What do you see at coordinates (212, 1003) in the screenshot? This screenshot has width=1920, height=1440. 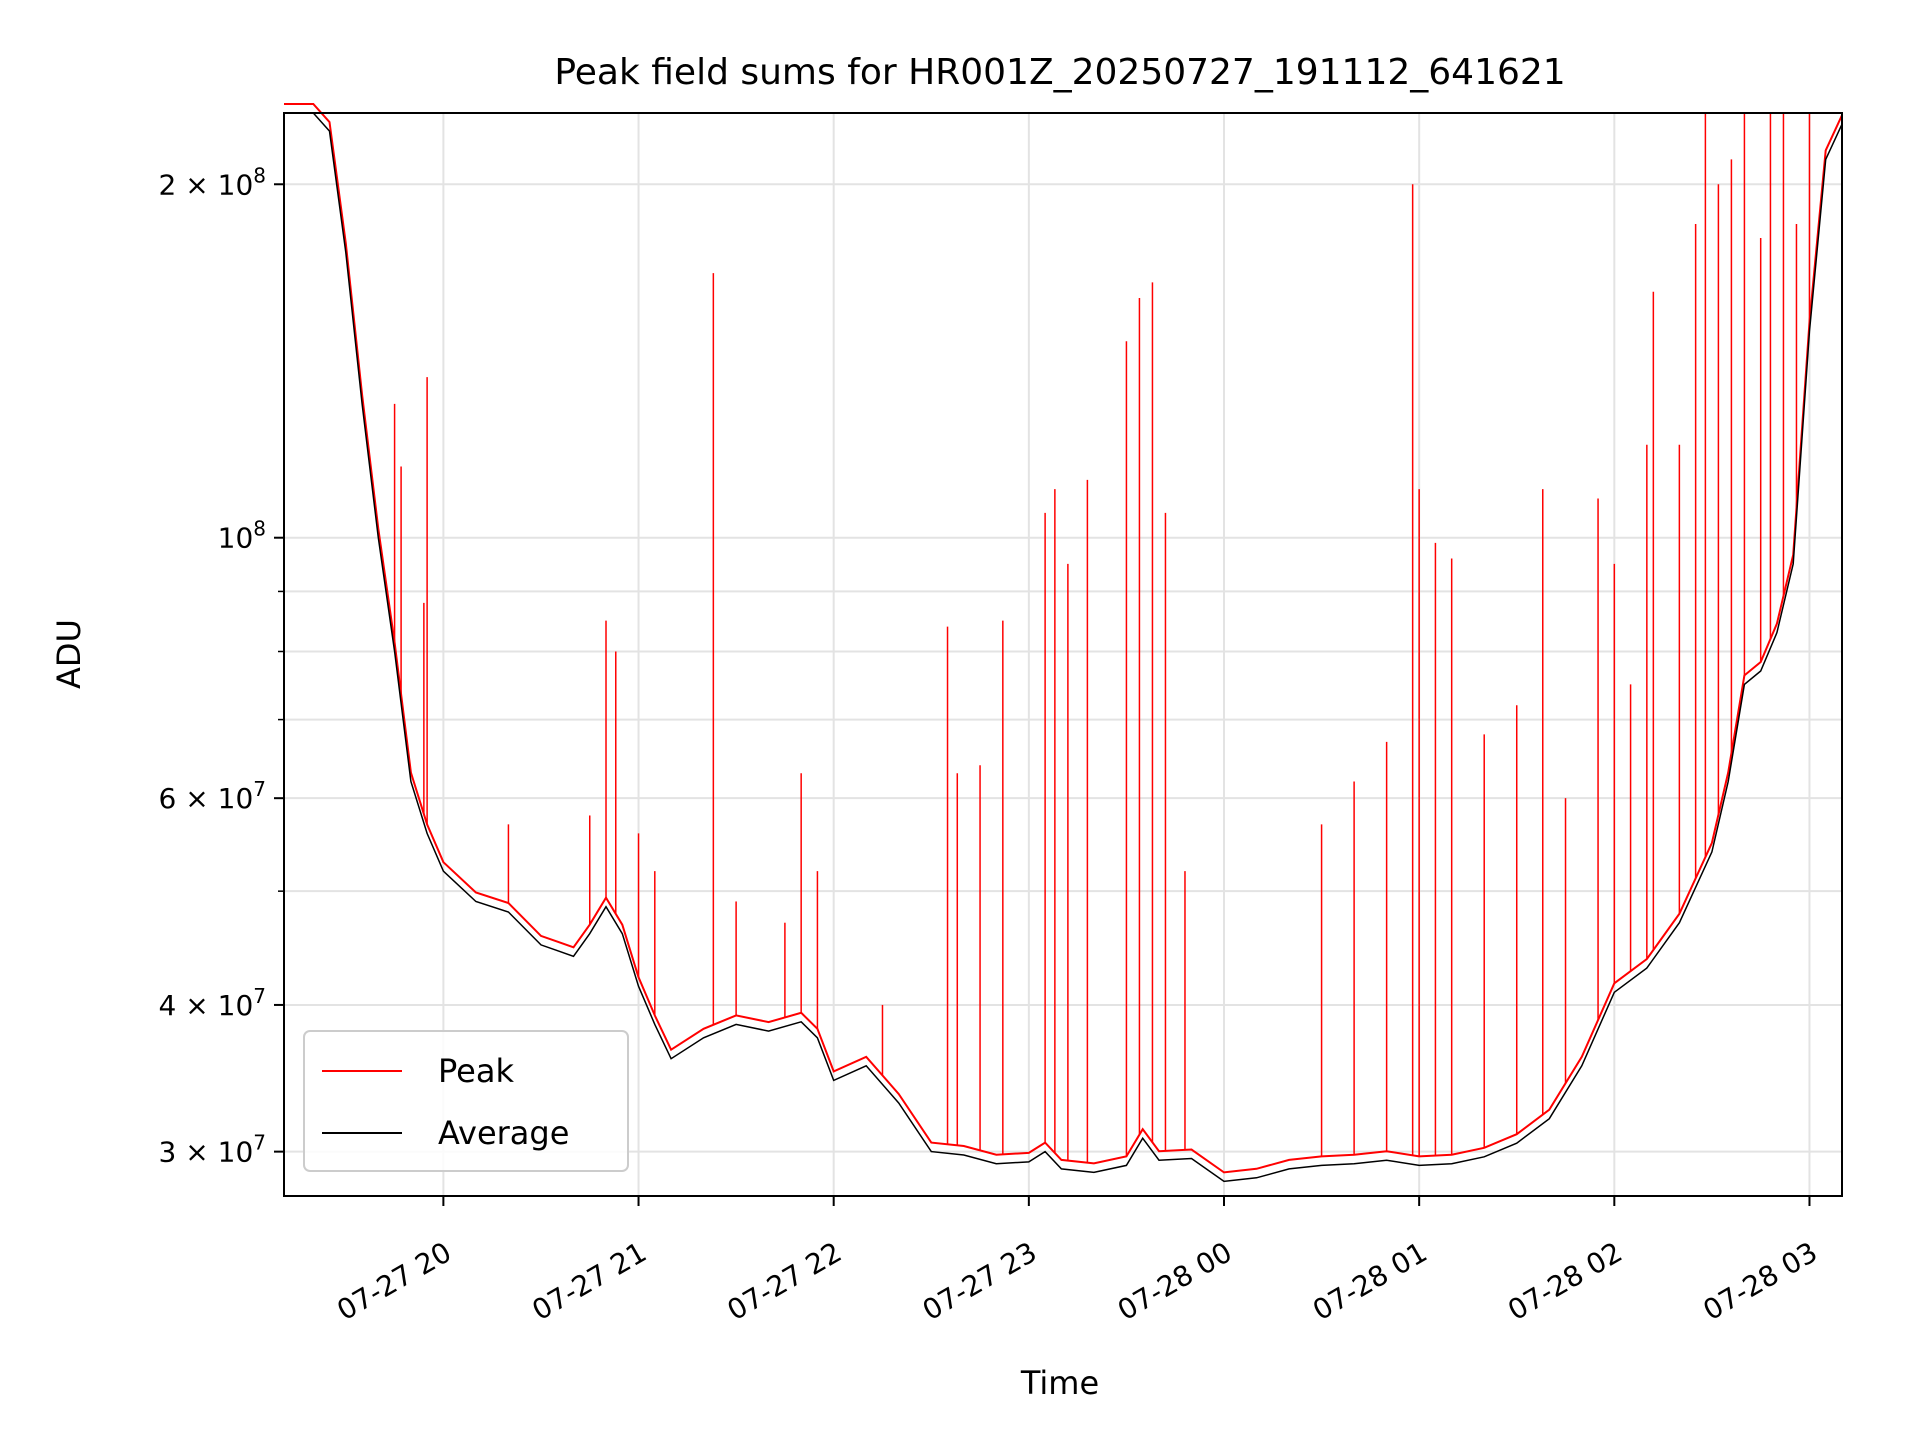 I see `y-tick-label: 4 × 107` at bounding box center [212, 1003].